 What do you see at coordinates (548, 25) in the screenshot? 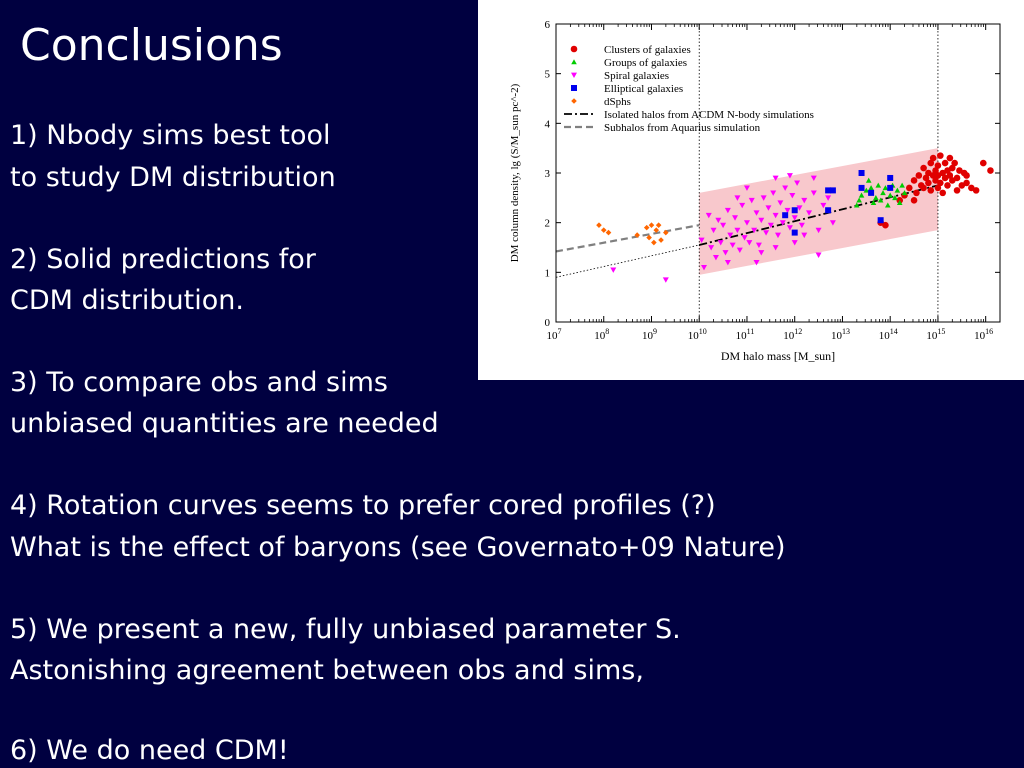
I see `y-tick-label: 6` at bounding box center [548, 25].